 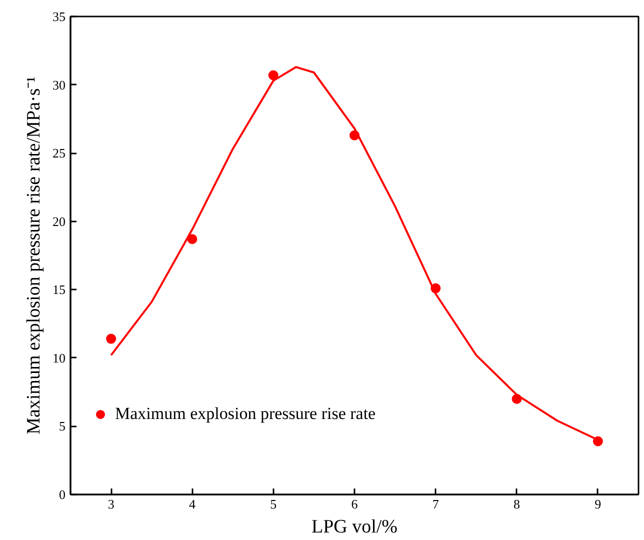 What do you see at coordinates (62, 426) in the screenshot?
I see `y-tick-label: 5` at bounding box center [62, 426].